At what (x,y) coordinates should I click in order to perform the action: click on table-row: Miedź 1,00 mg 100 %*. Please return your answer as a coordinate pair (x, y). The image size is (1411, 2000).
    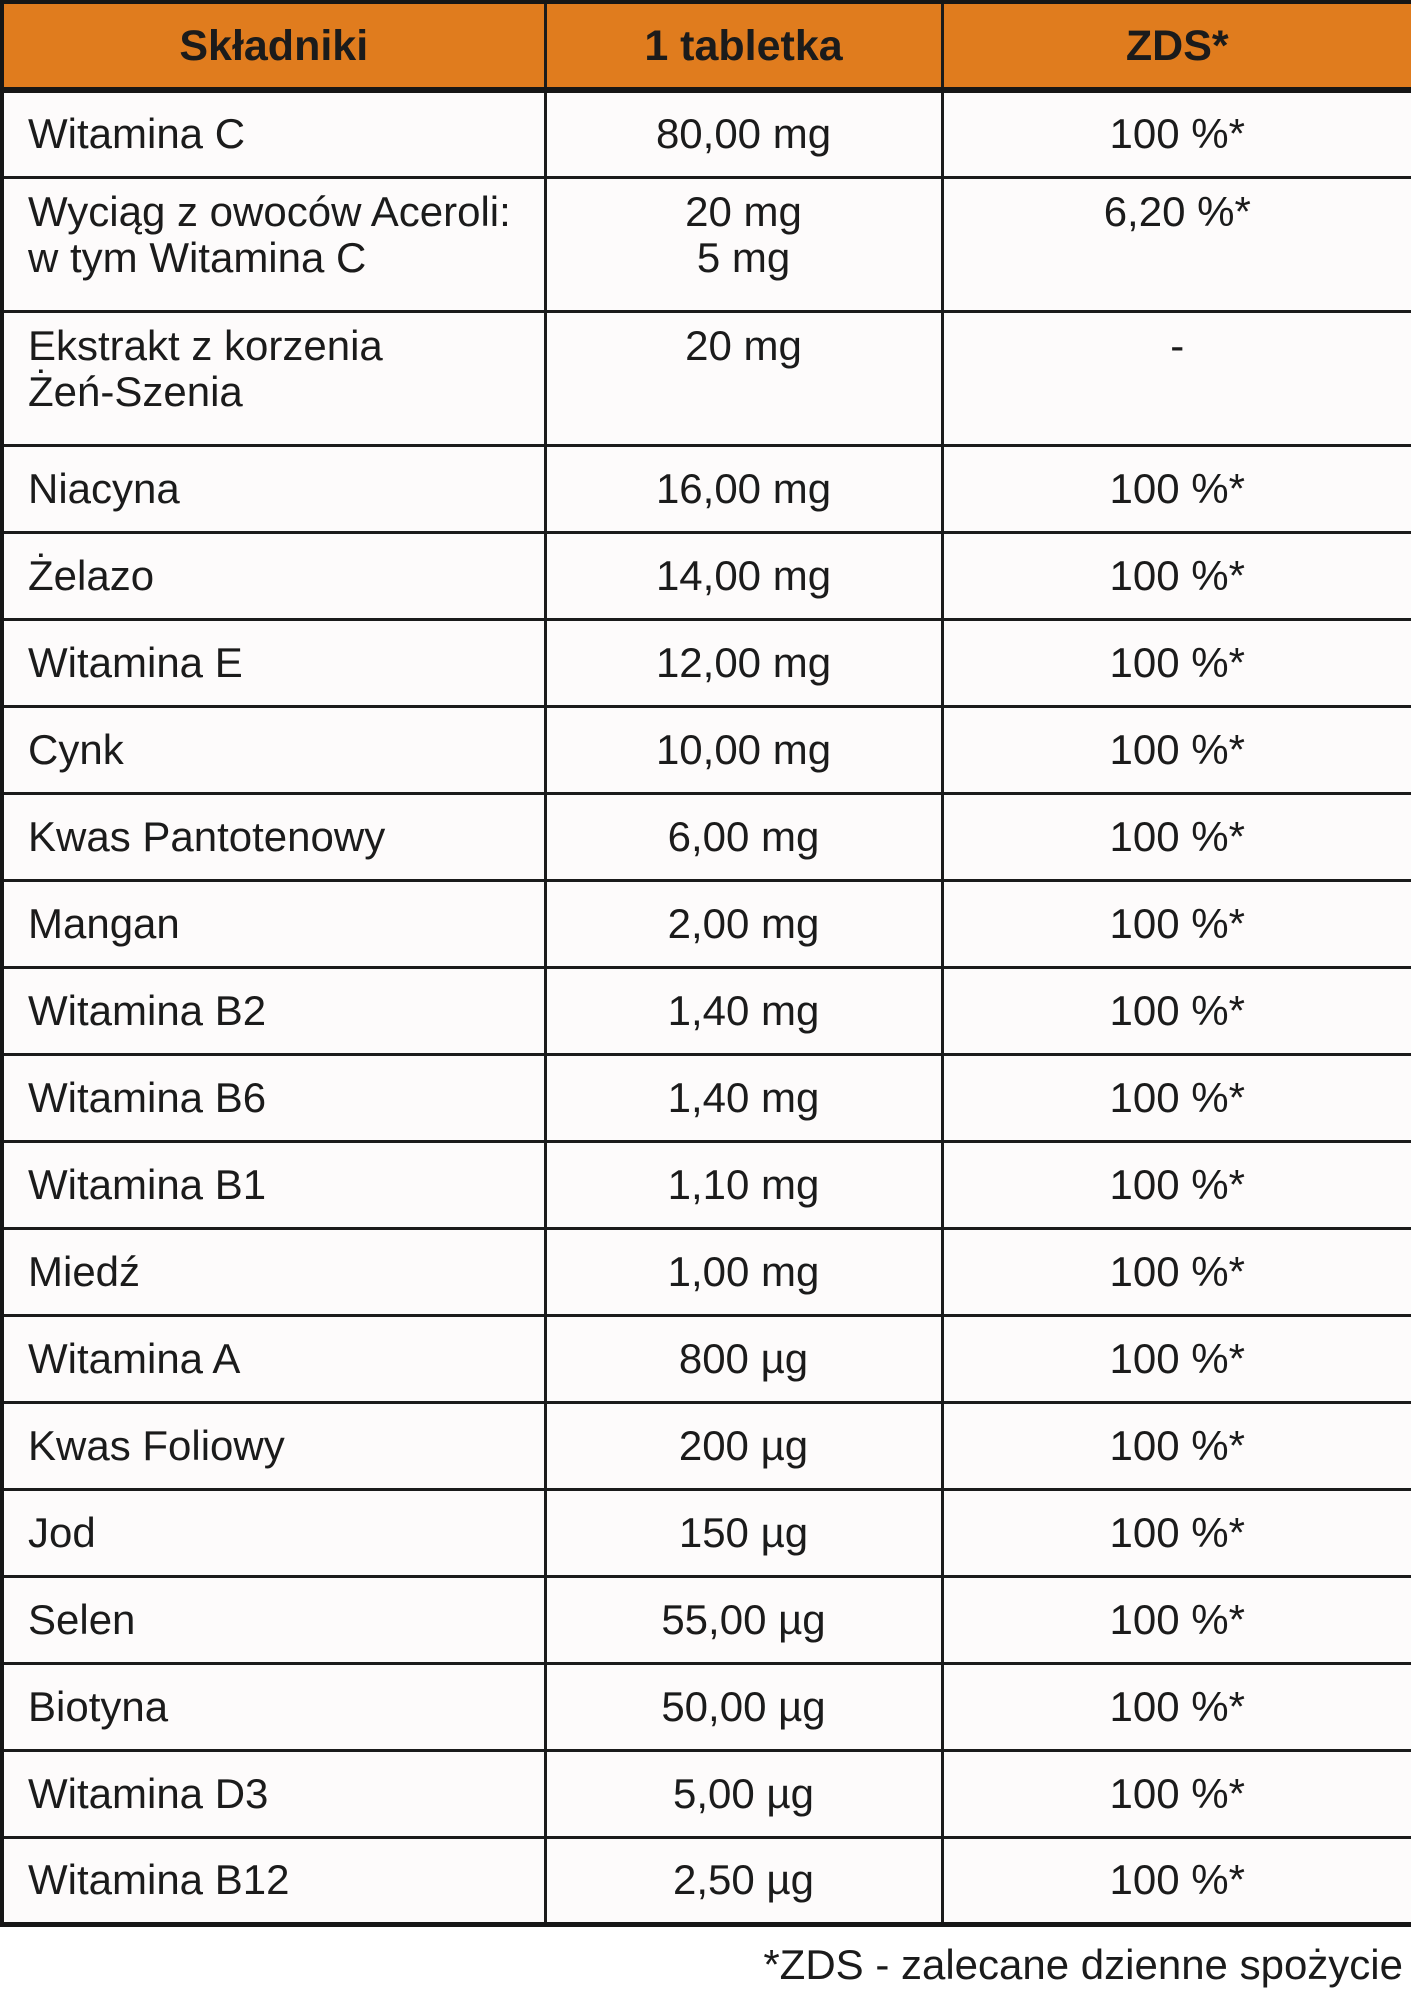
    Looking at the image, I should click on (705, 1271).